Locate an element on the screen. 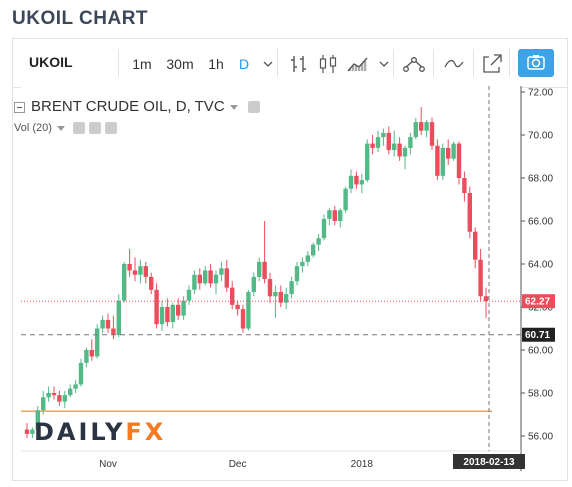 This screenshot has width=572, height=487. dailyfx-logo: DAILYFX is located at coordinates (100, 432).